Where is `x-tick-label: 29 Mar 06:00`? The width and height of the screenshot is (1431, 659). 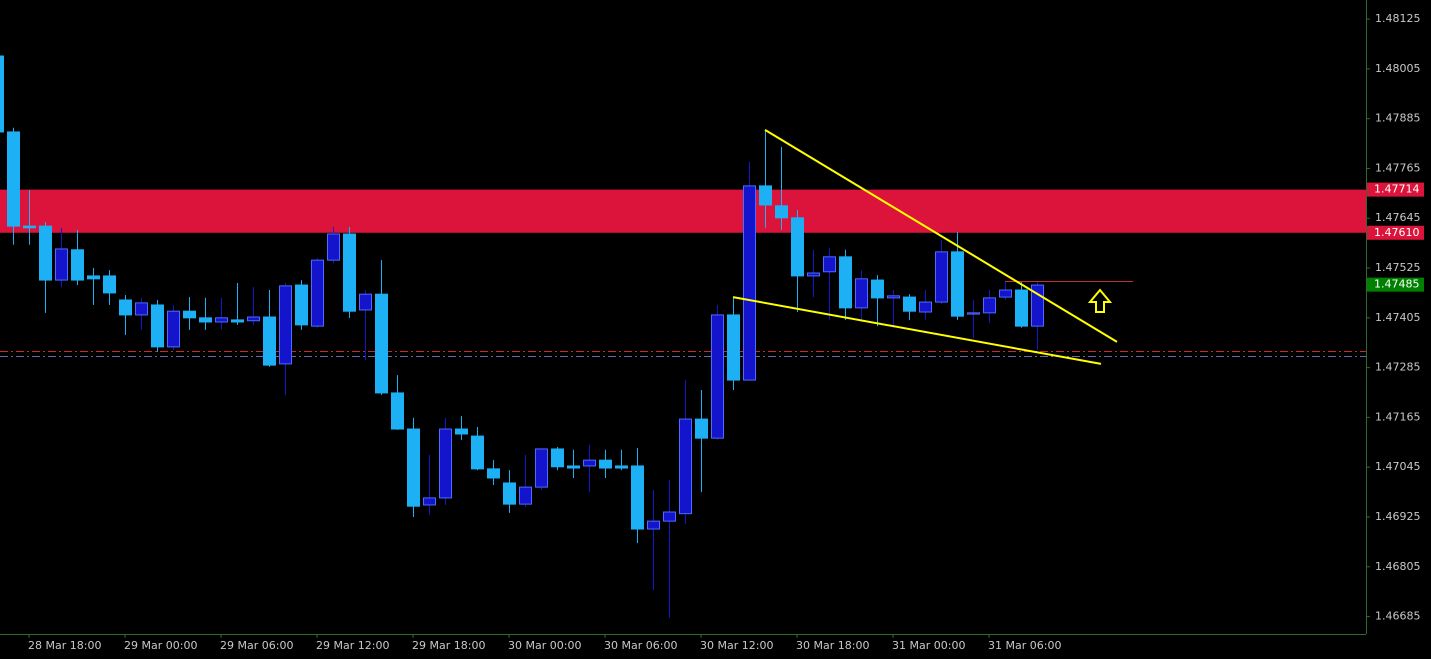 x-tick-label: 29 Mar 06:00 is located at coordinates (256, 645).